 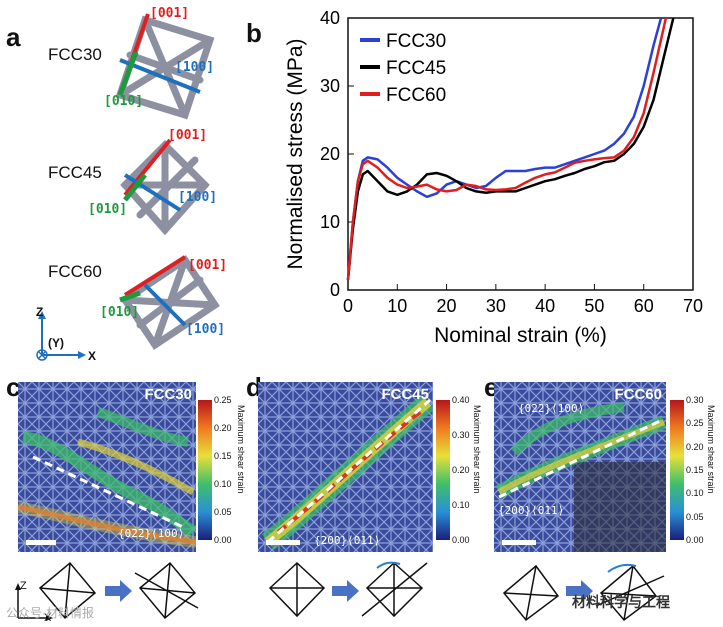 I want to click on strain-title-e: FCC60, so click(x=638, y=394).